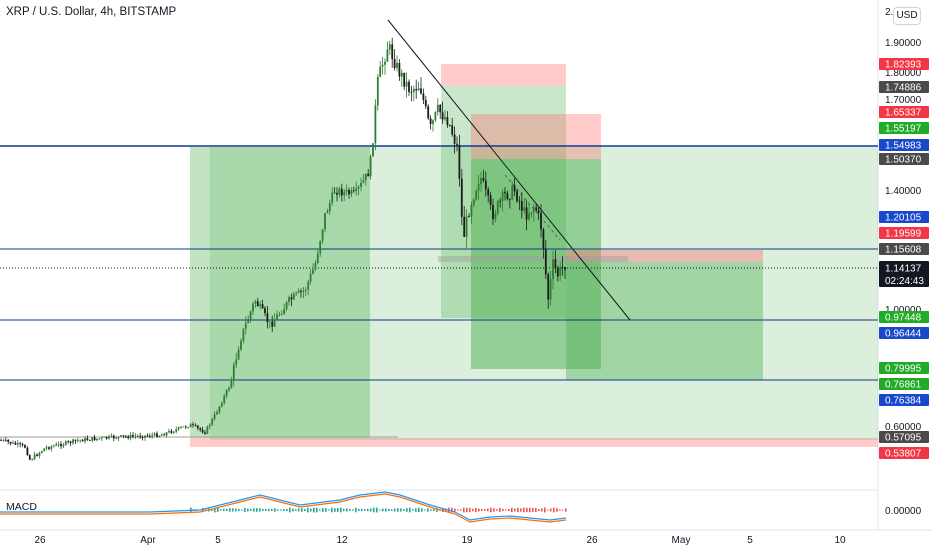 The height and width of the screenshot is (550, 932). What do you see at coordinates (534, 442) in the screenshot?
I see `long-position-loss-zone` at bounding box center [534, 442].